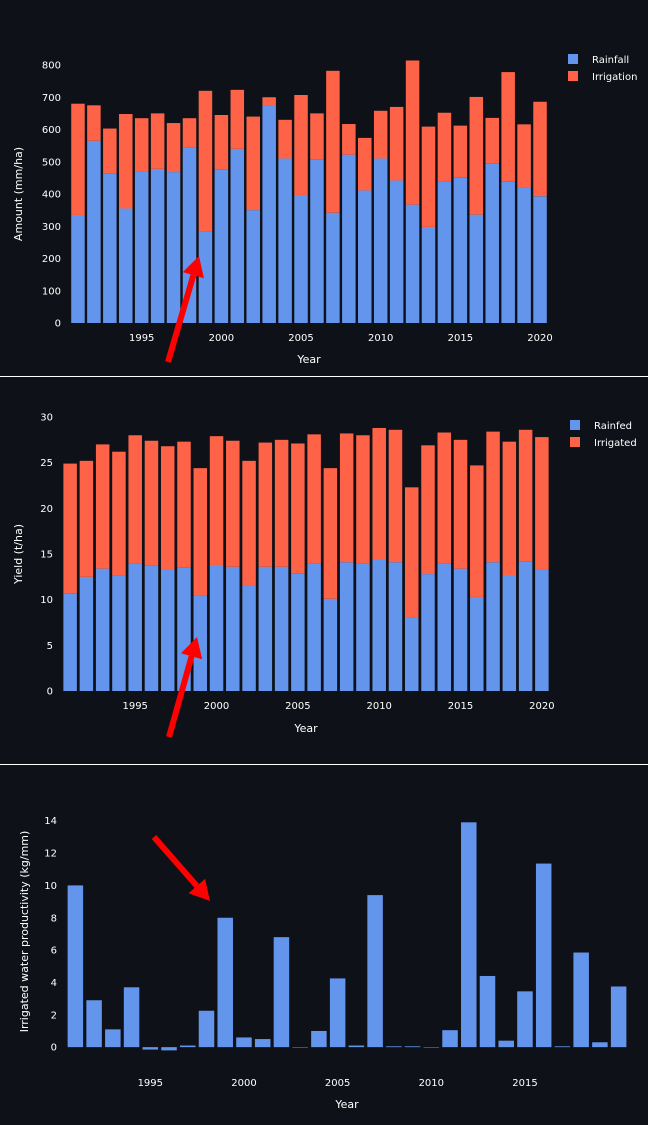  Describe the element at coordinates (249, 638) in the screenshot. I see `bar-rainfed-2002` at that location.